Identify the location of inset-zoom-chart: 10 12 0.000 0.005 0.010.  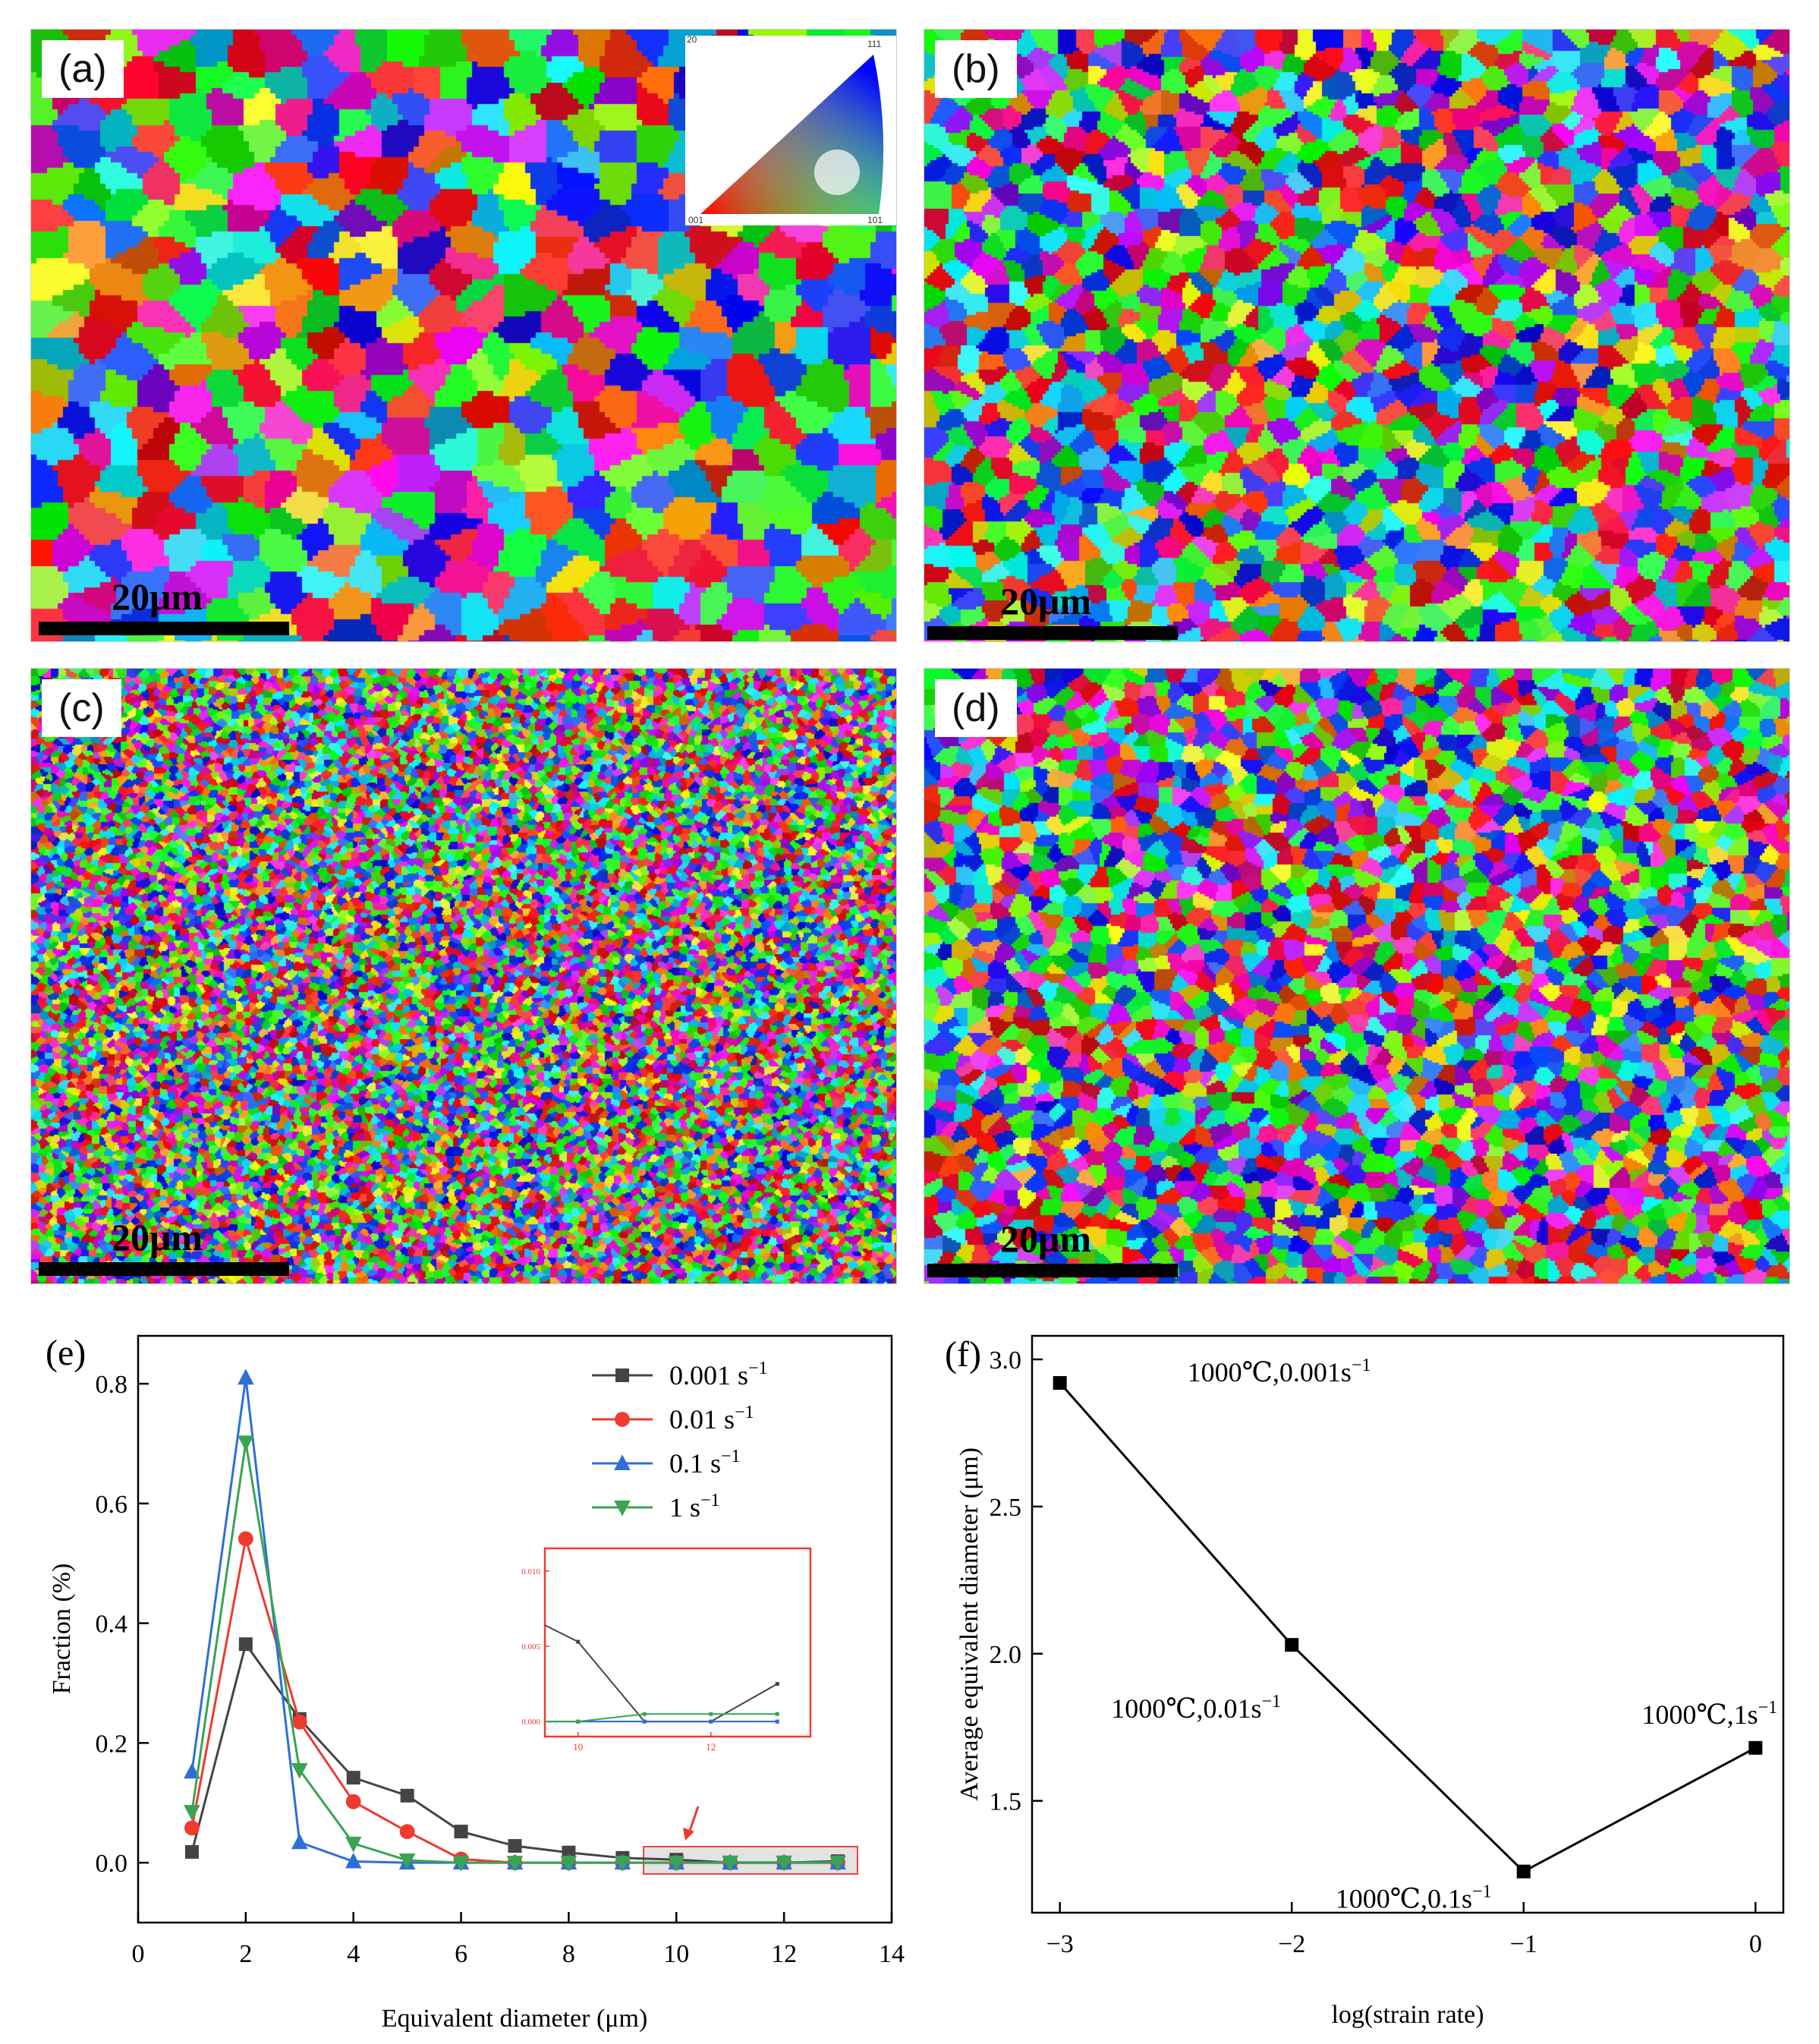
(661, 1650).